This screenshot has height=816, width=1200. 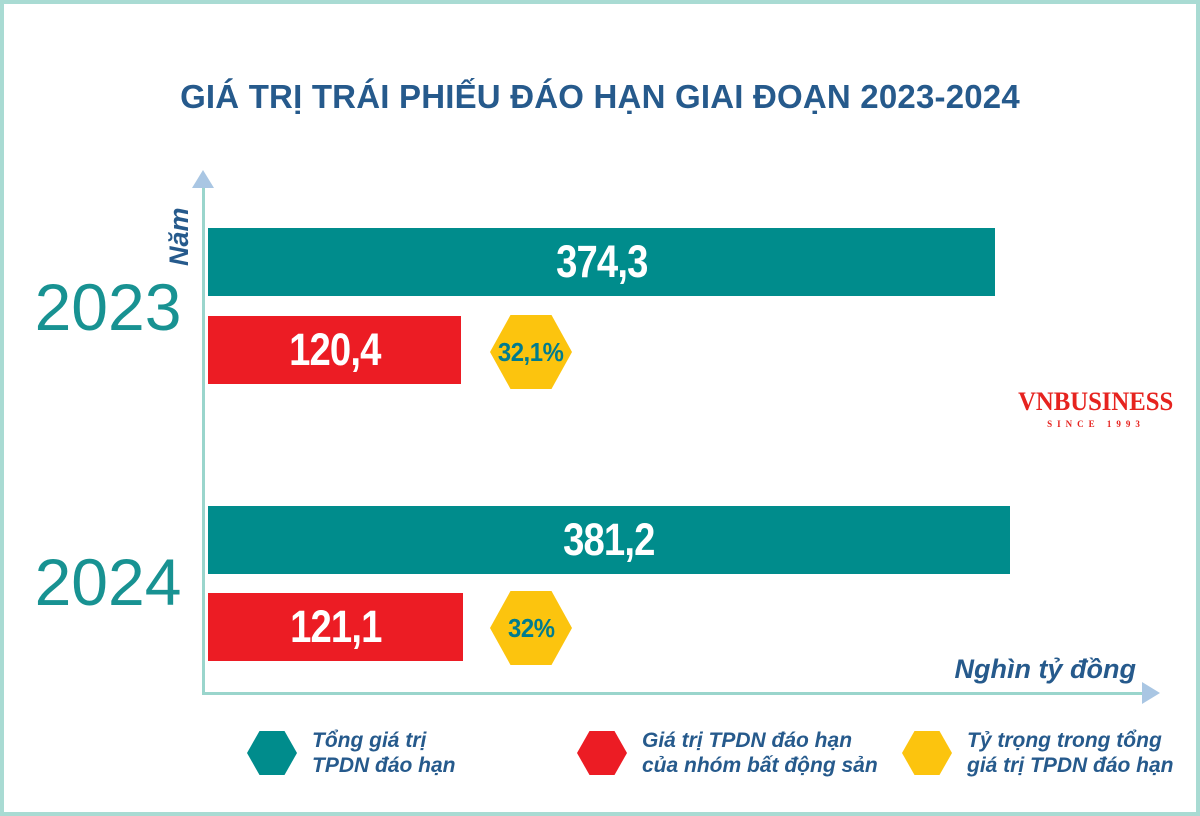 I want to click on red-hexagon-icon, so click(x=602, y=753).